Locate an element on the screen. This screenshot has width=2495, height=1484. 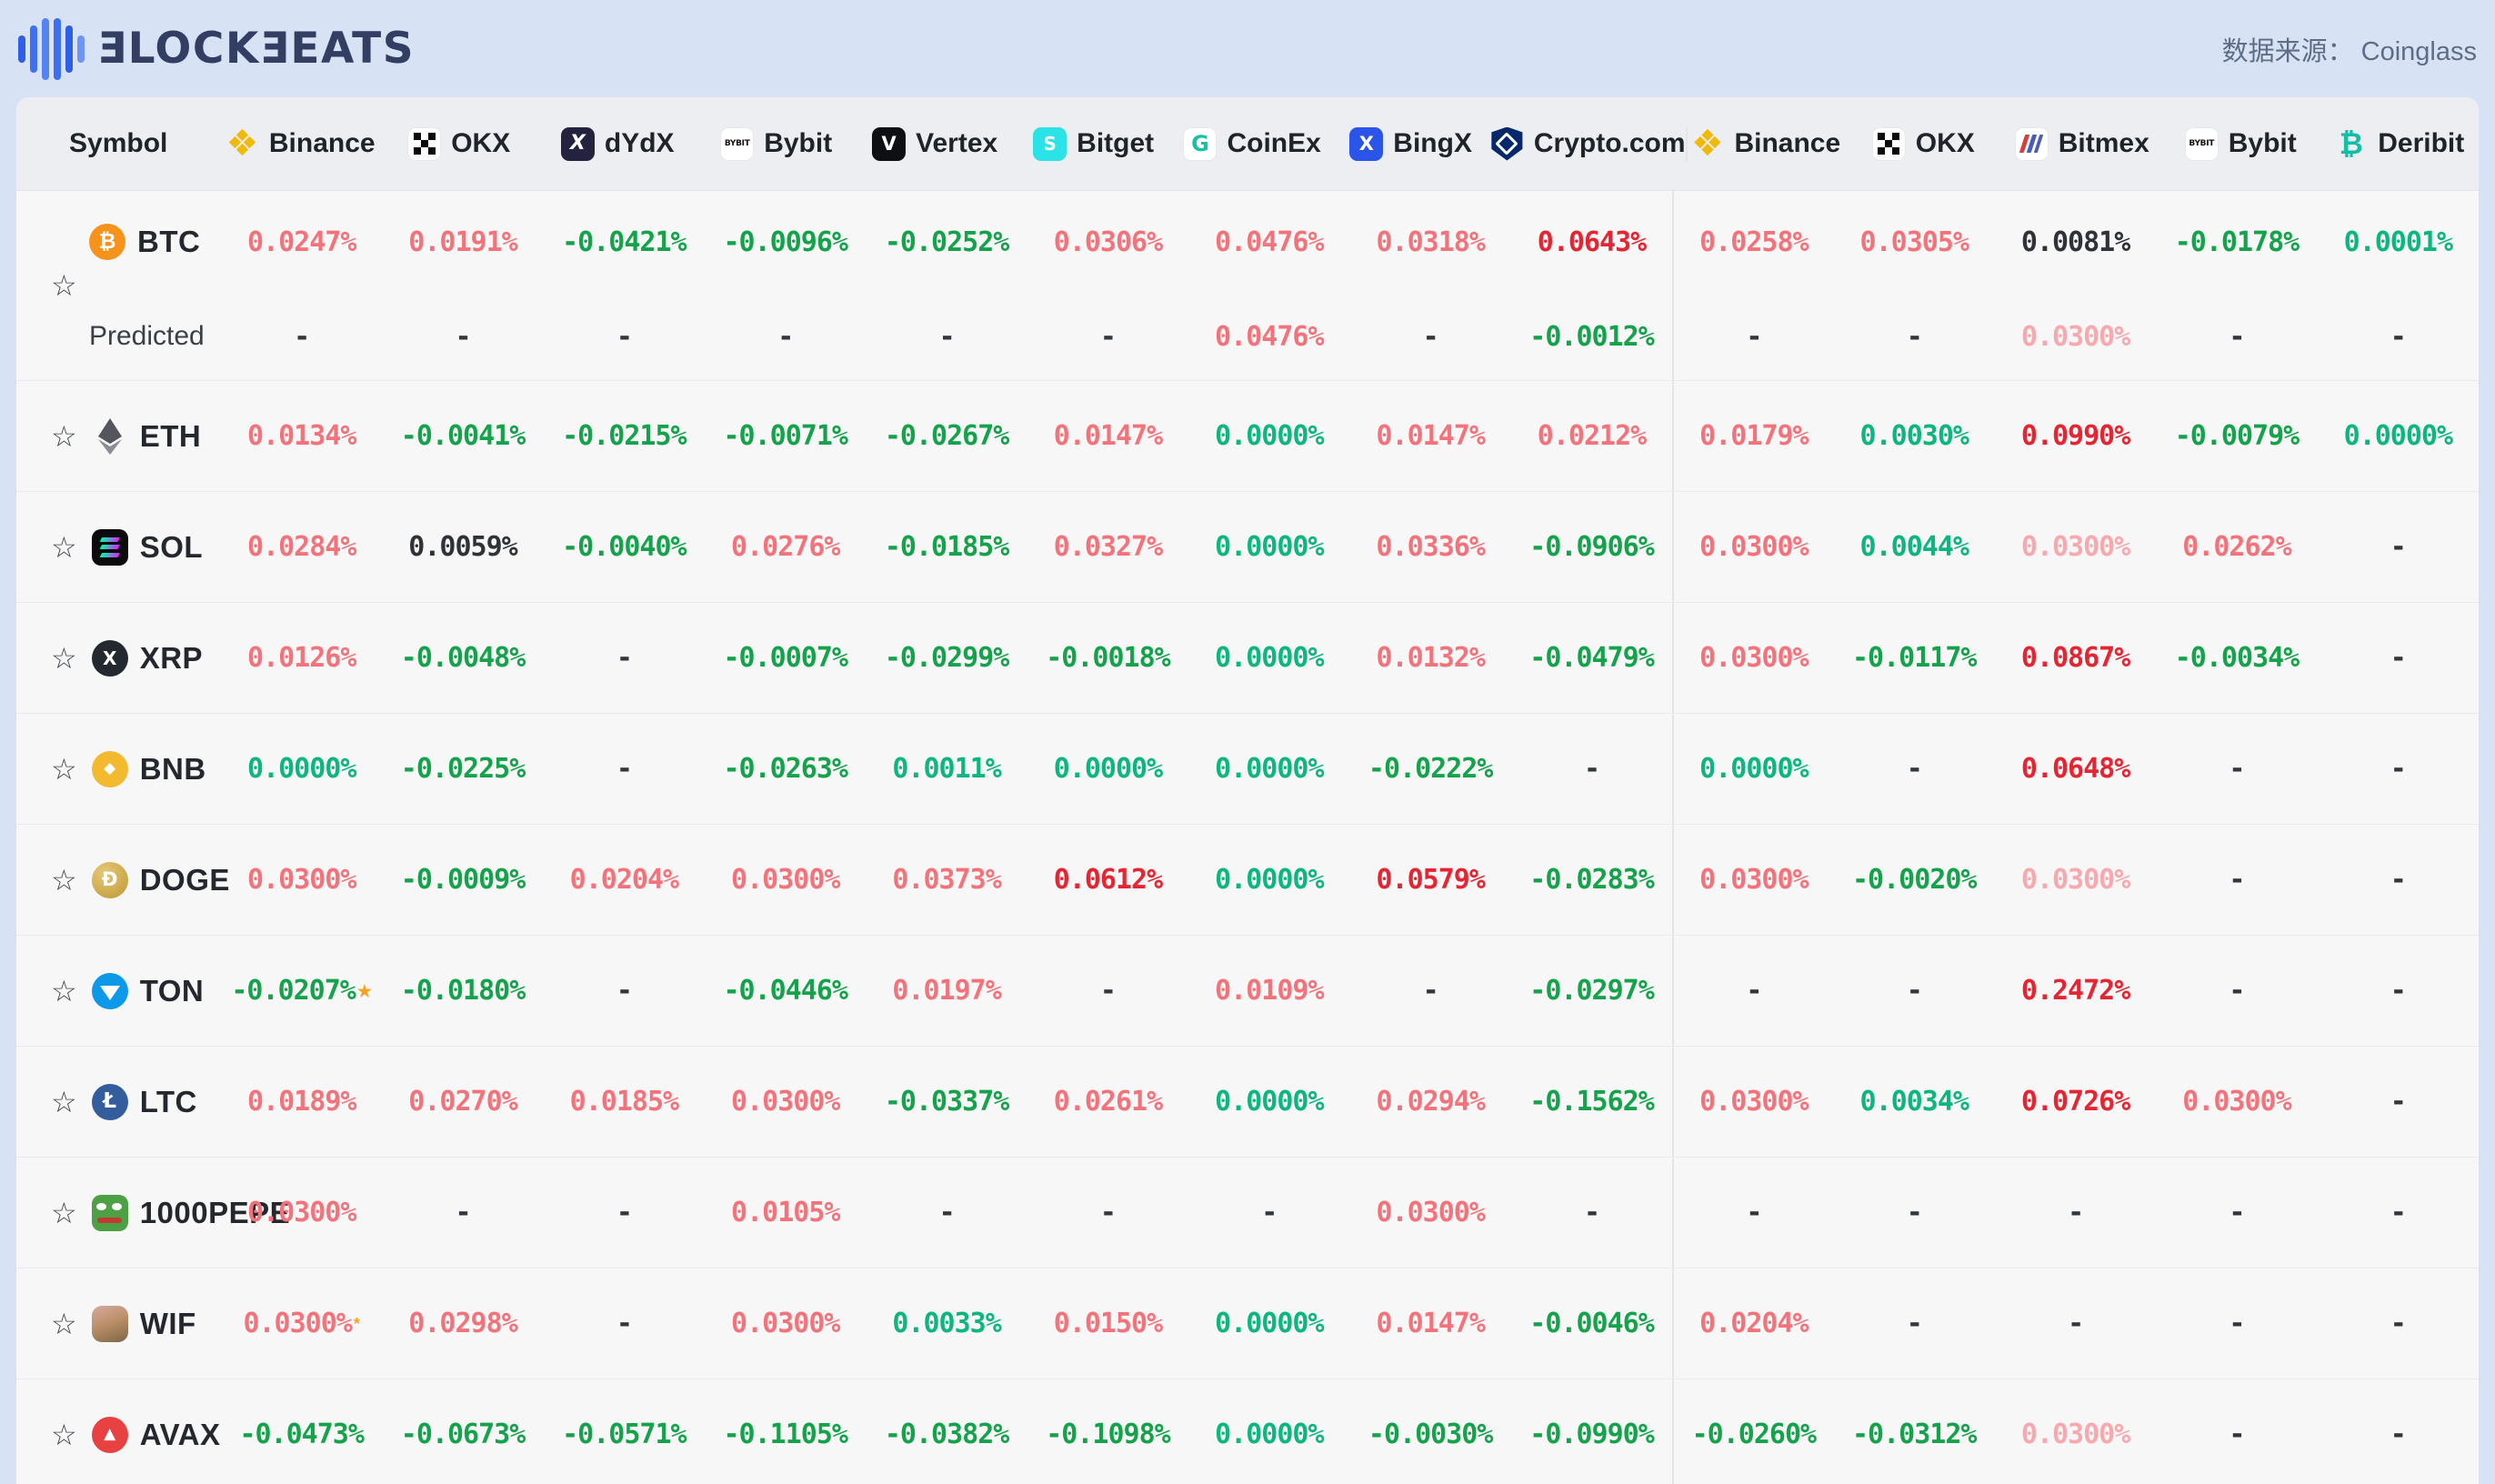
rate-cell: 0.0109% is located at coordinates (1268, 991).